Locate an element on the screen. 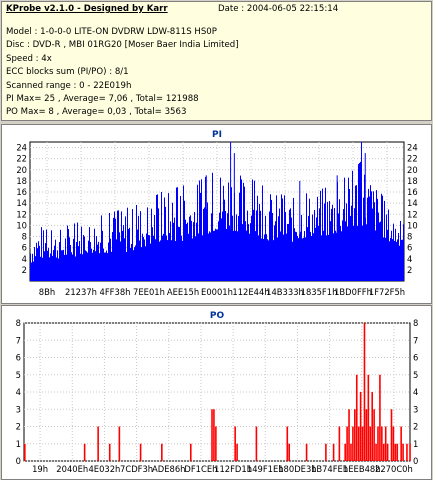  y-tick-left: 10 is located at coordinates (21, 225).